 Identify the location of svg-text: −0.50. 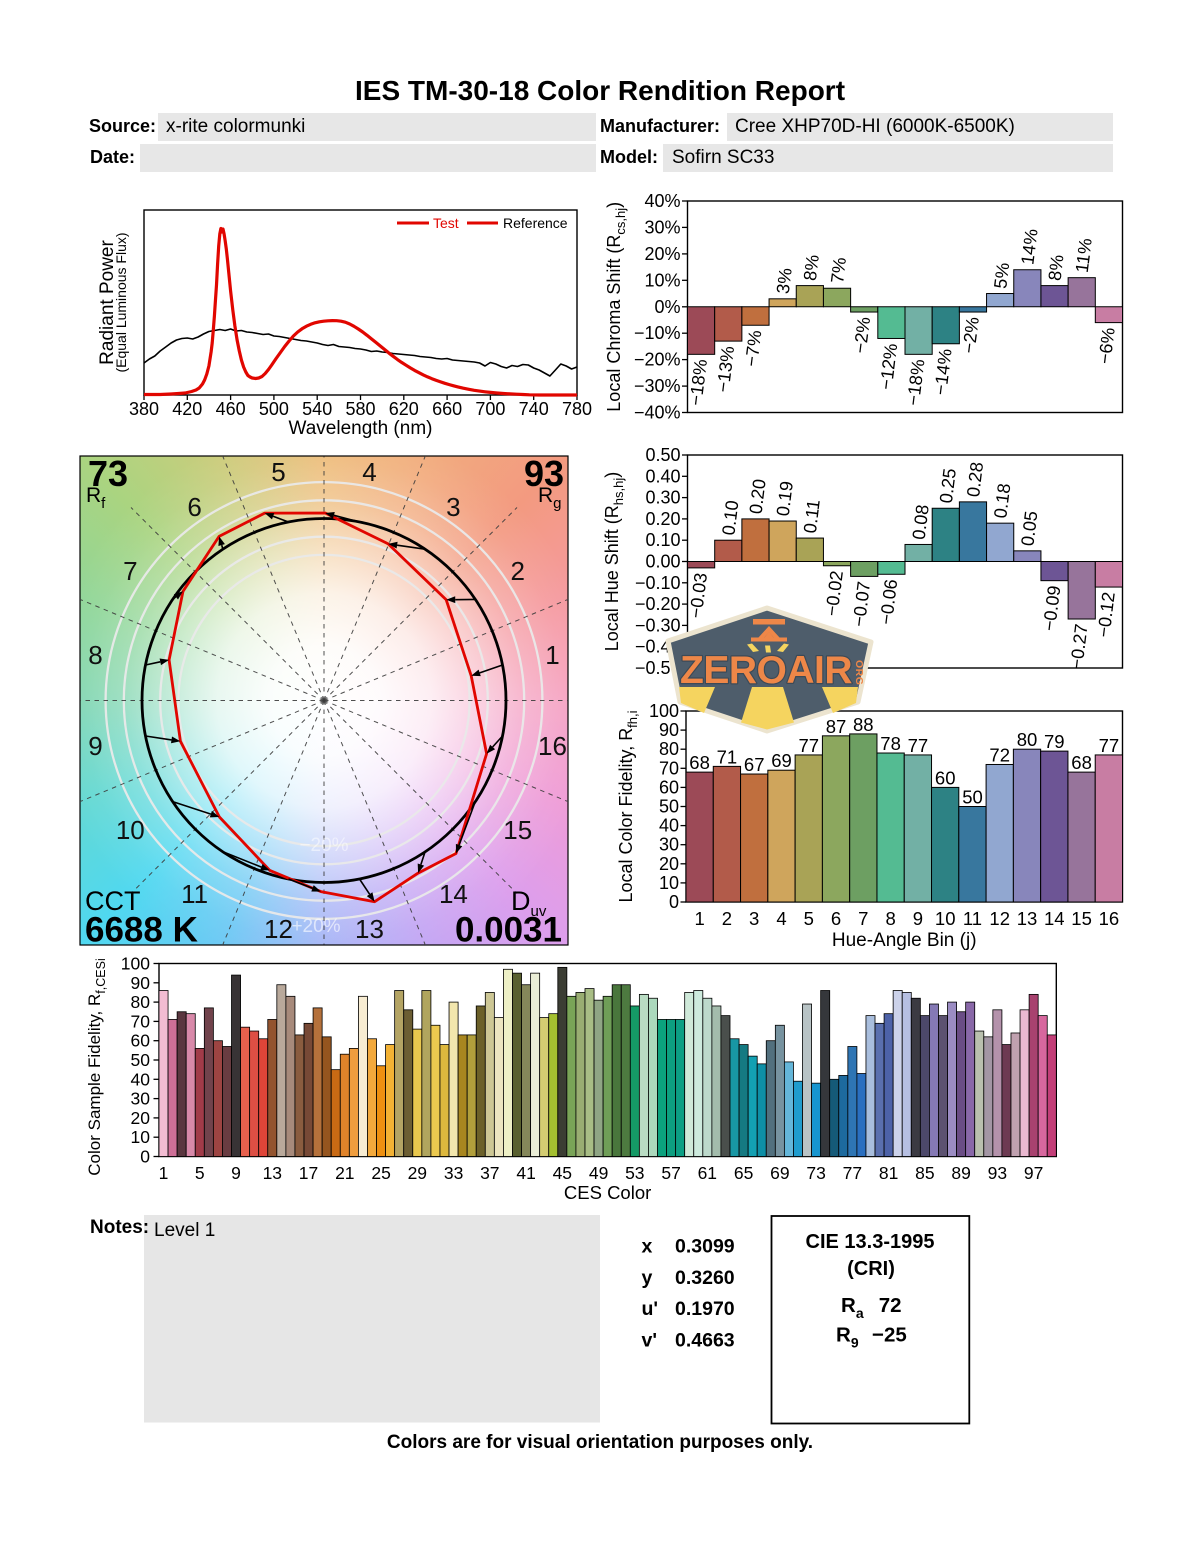
(658, 668).